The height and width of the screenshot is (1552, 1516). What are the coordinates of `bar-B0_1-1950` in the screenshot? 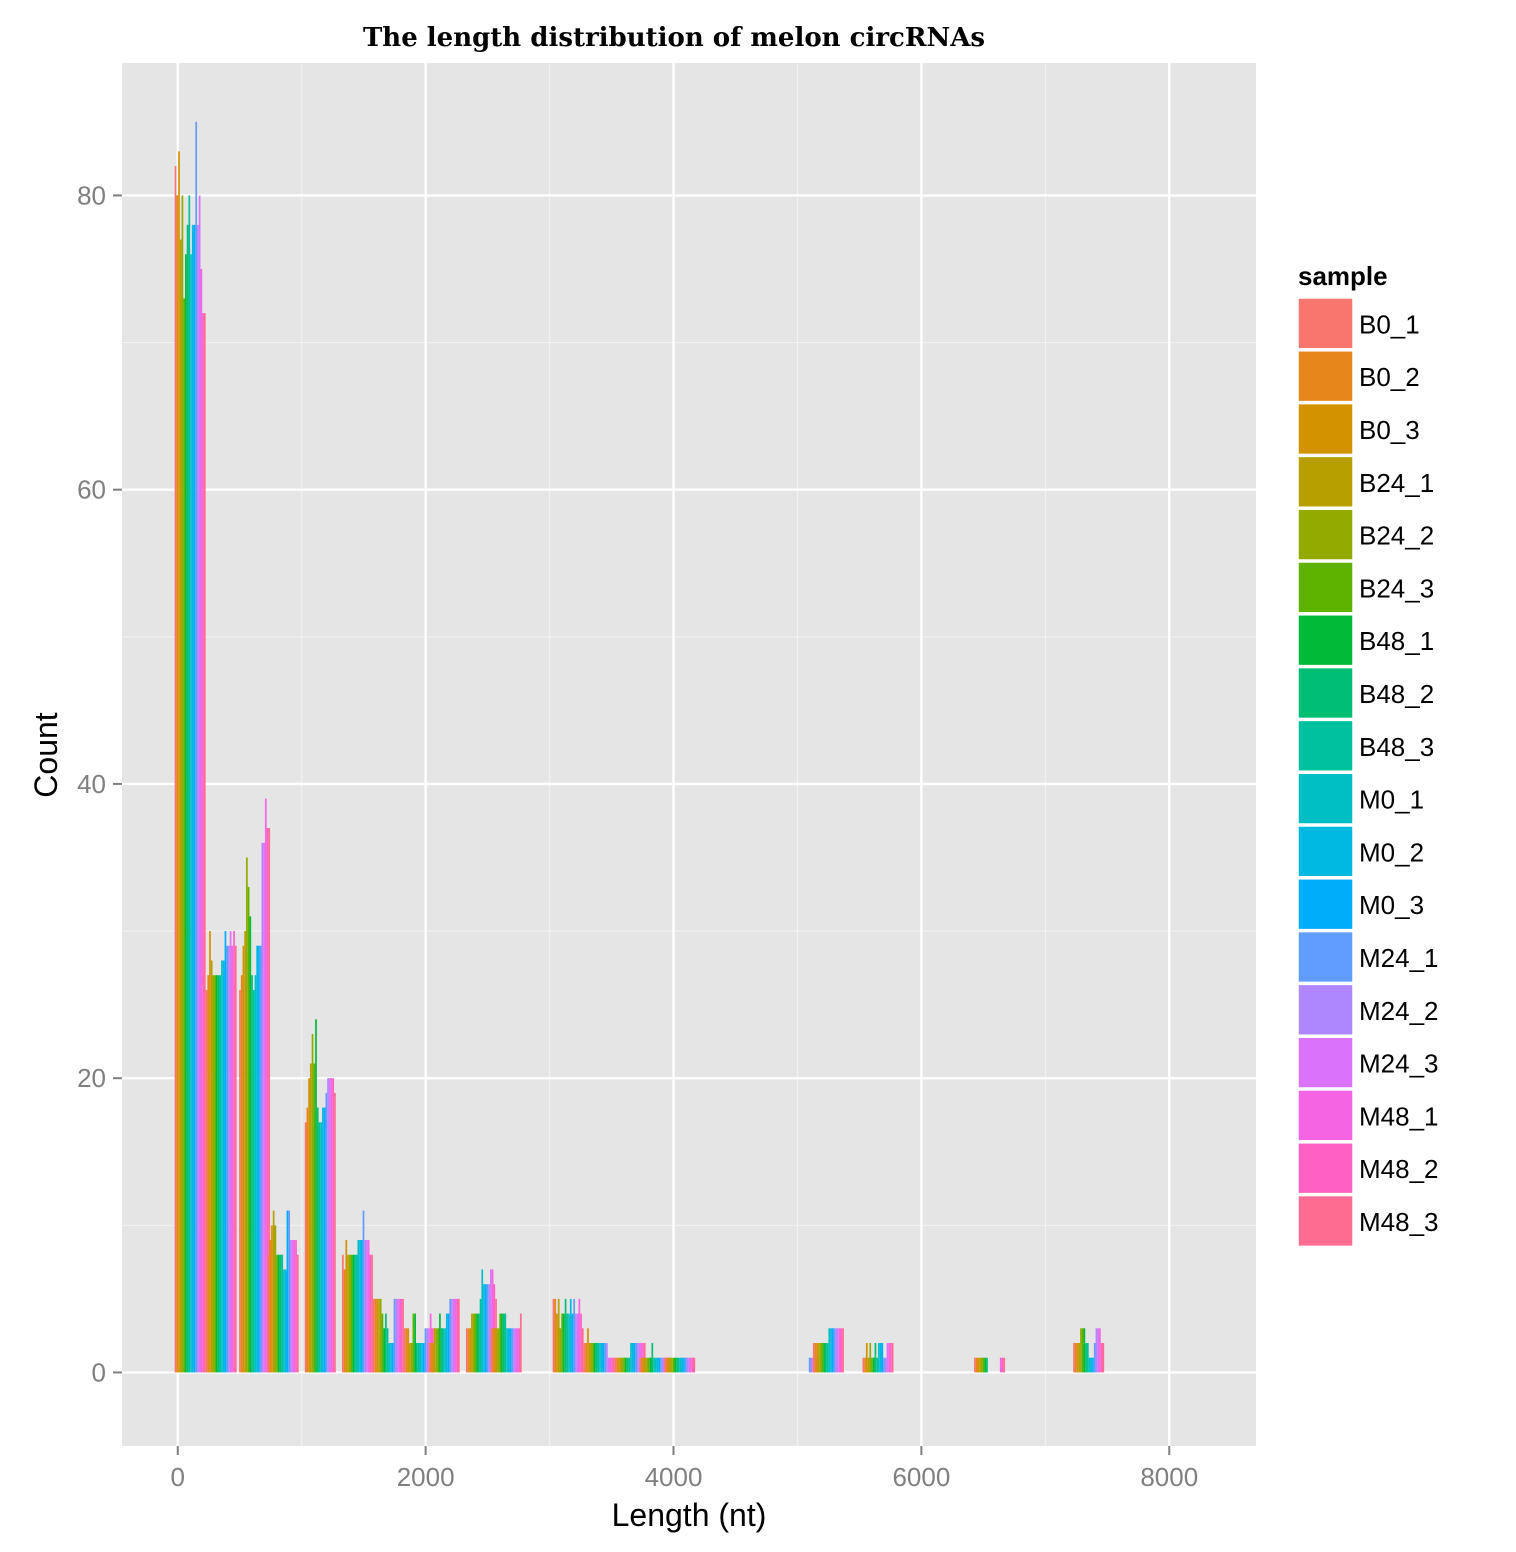 It's located at (404, 1350).